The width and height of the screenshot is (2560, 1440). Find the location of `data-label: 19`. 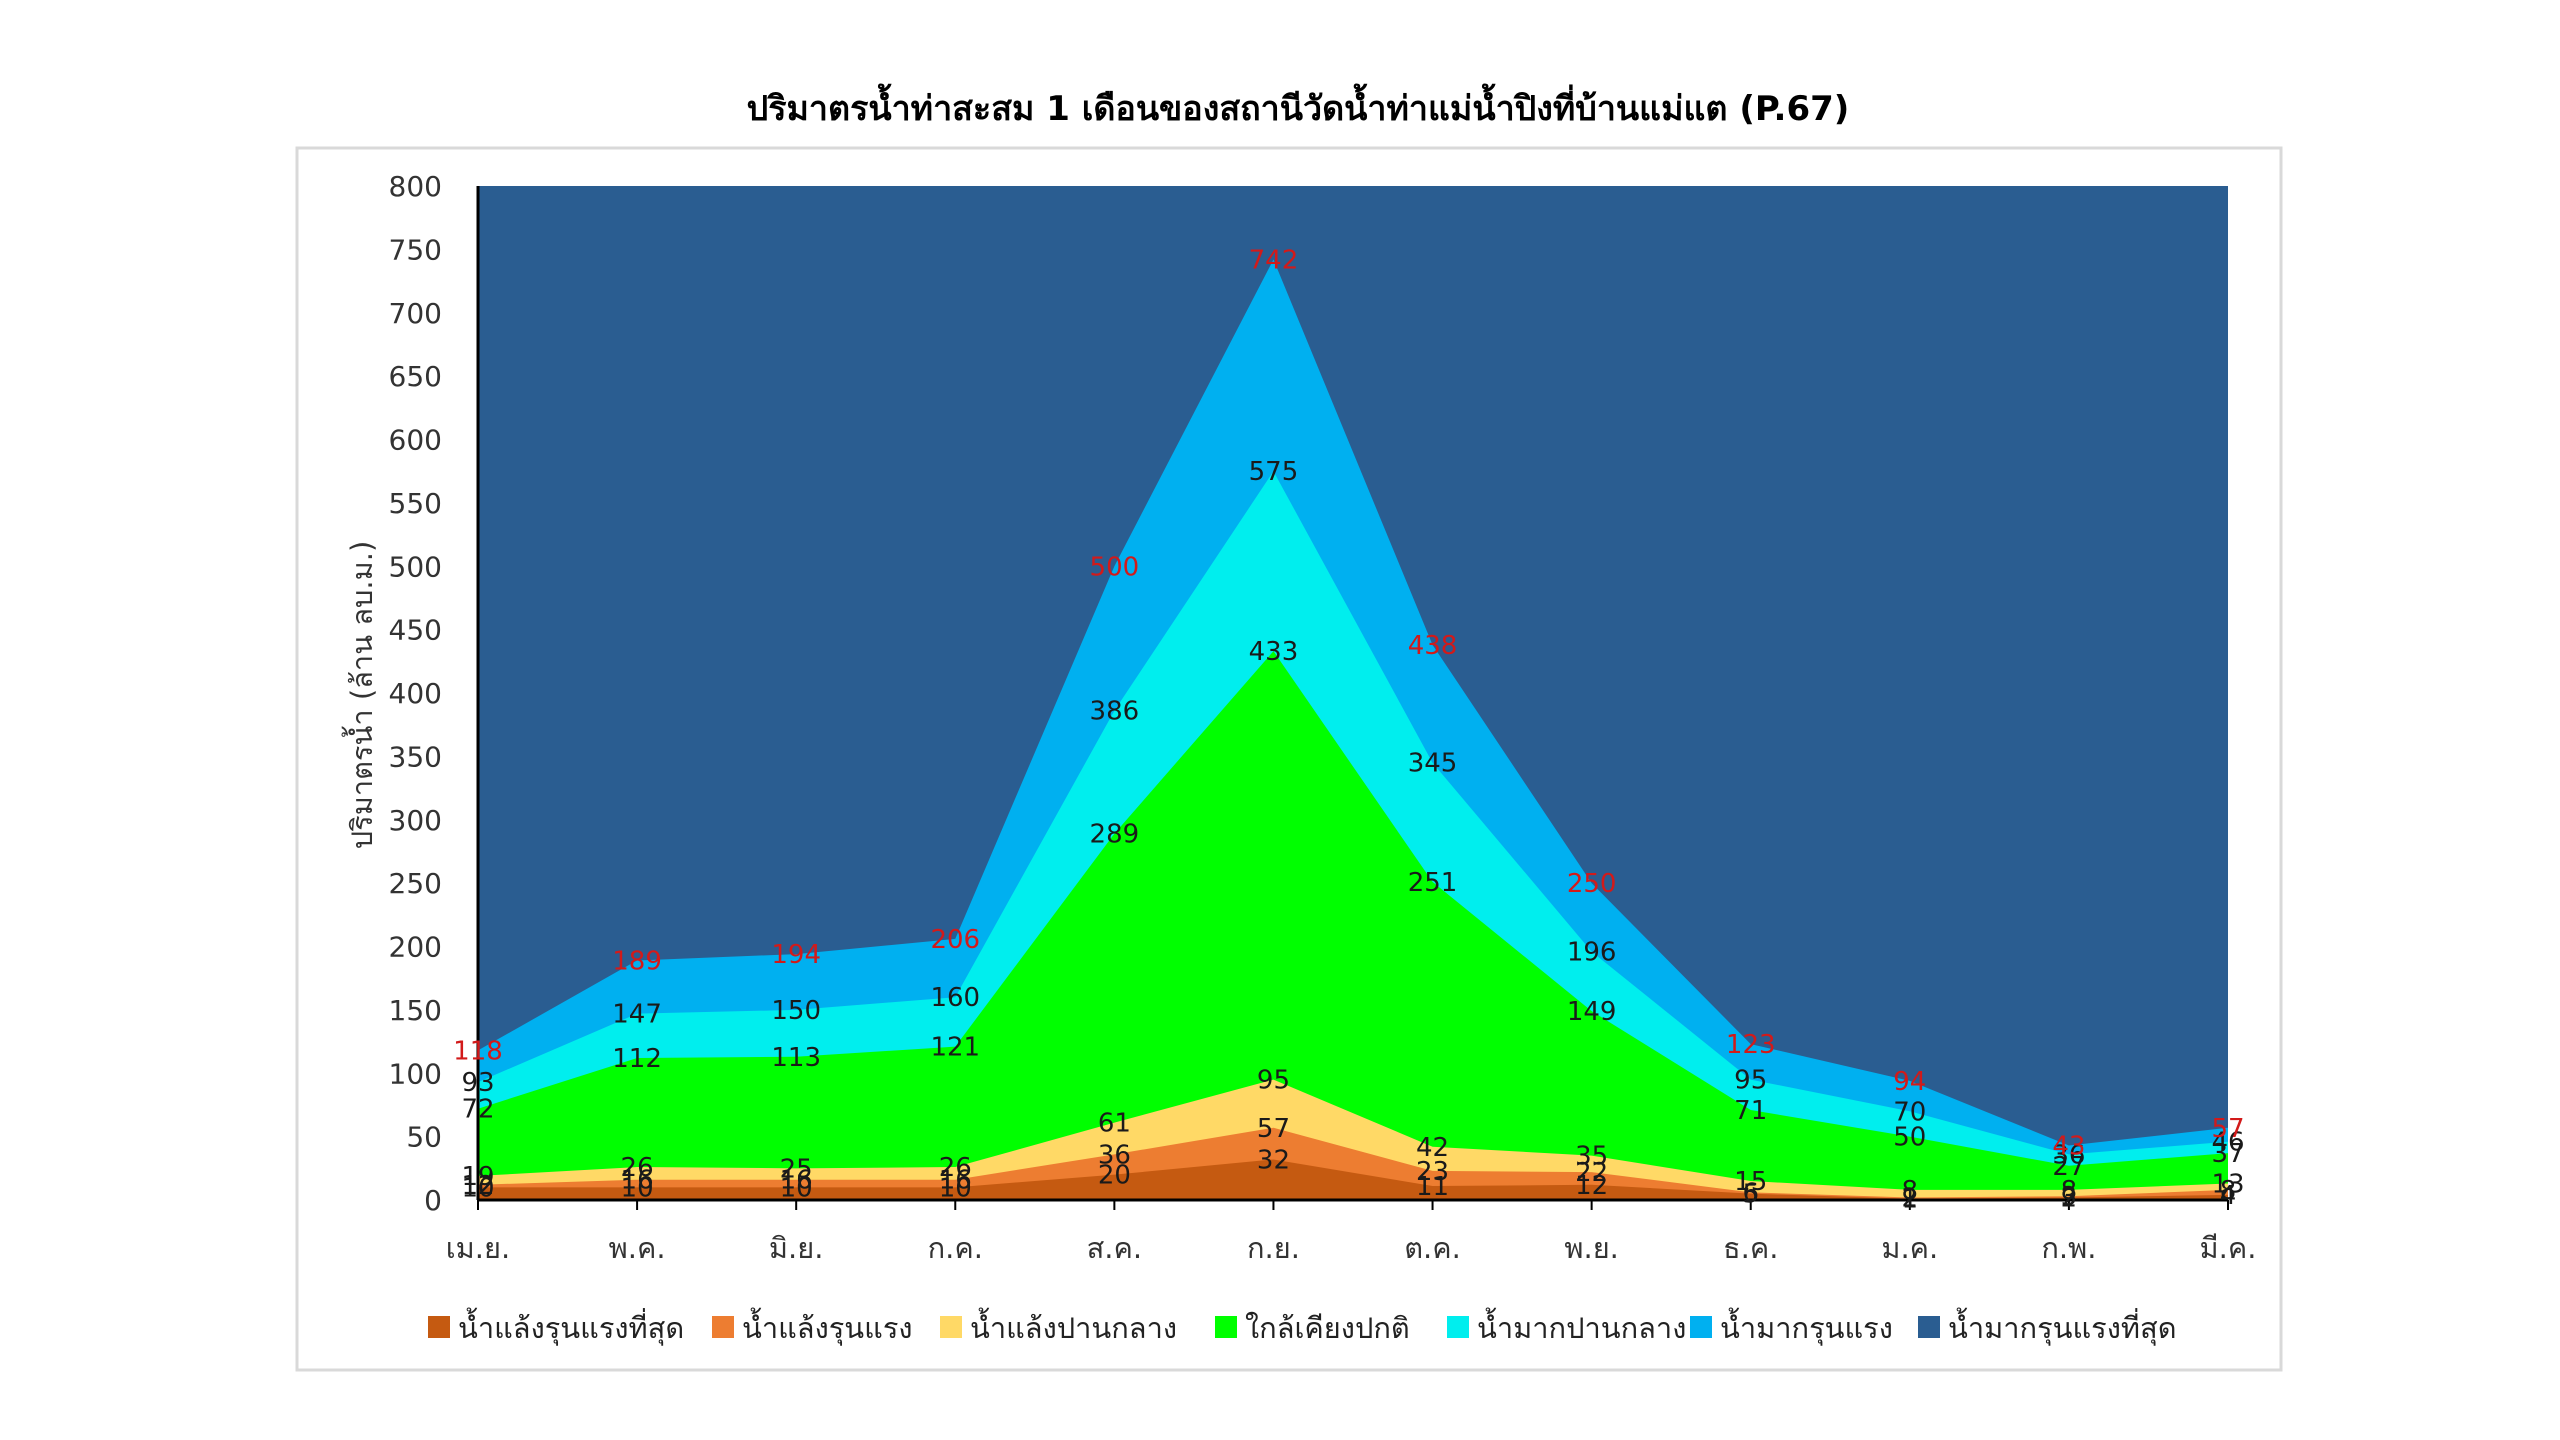

data-label: 19 is located at coordinates (477, 1177).